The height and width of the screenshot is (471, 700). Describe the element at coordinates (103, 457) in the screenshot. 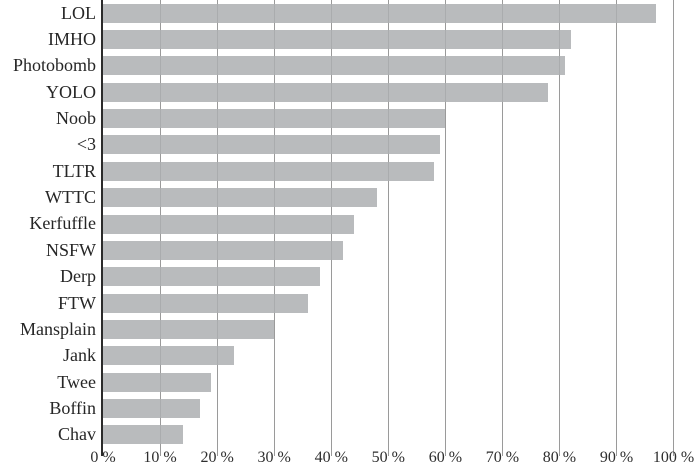

I see `x-tick-label: 0 %` at that location.